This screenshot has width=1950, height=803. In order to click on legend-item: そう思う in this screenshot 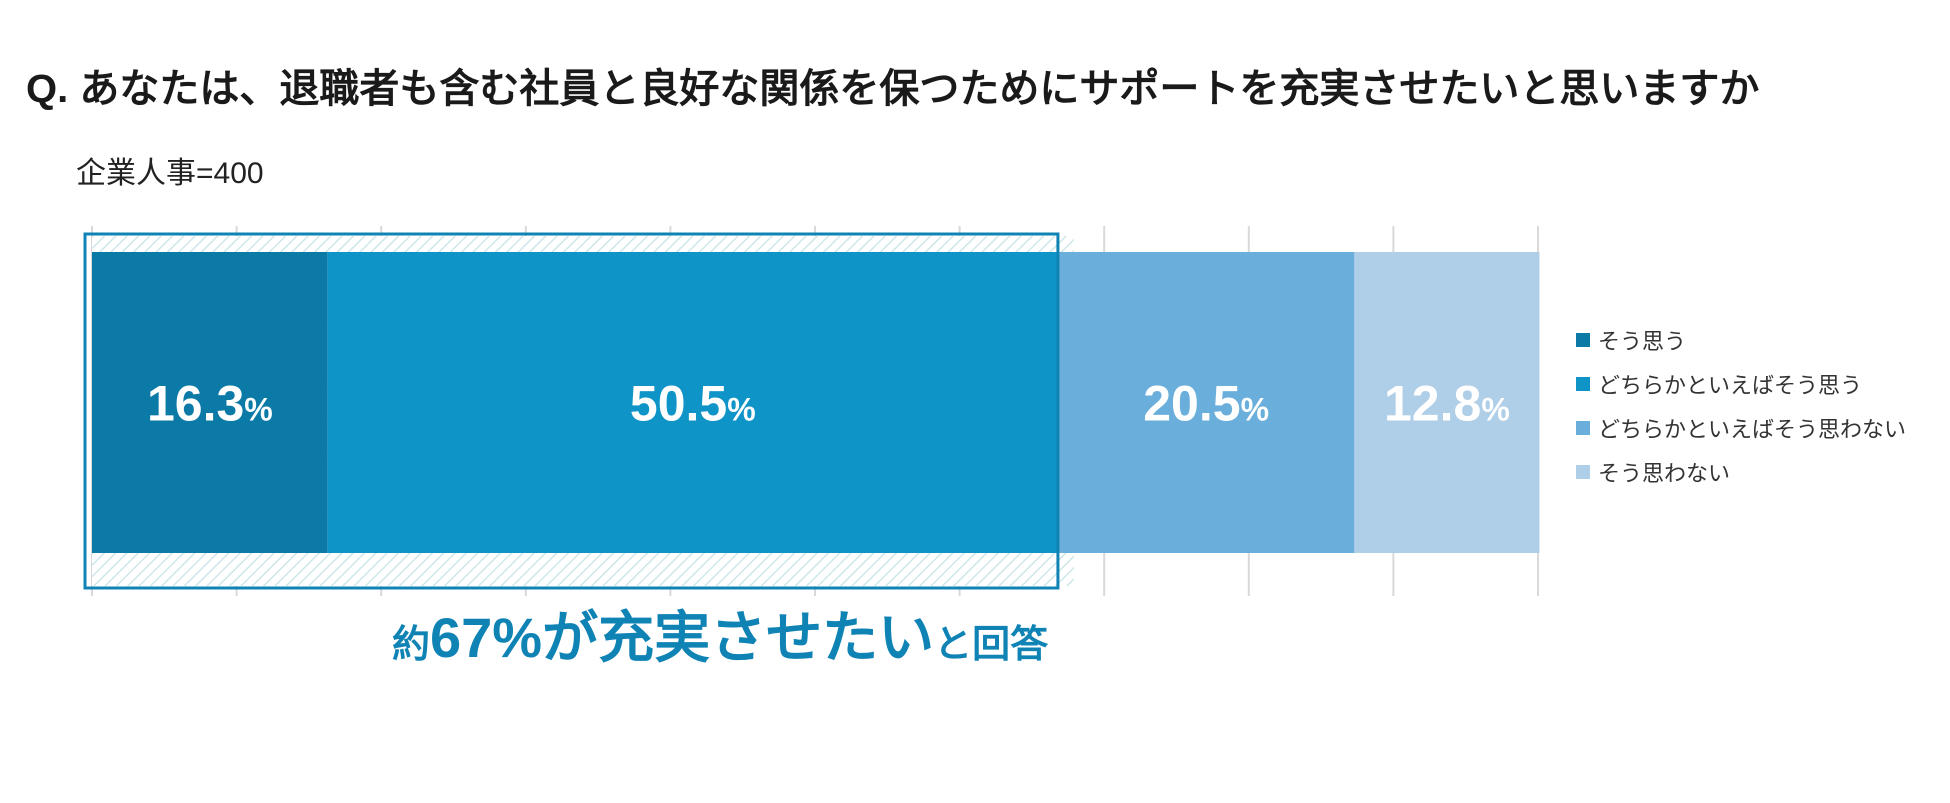, I will do `click(1741, 340)`.